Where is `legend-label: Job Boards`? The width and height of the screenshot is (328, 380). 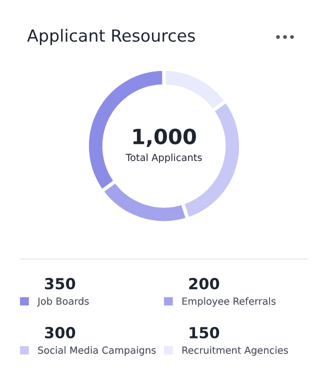 legend-label: Job Boards is located at coordinates (62, 302).